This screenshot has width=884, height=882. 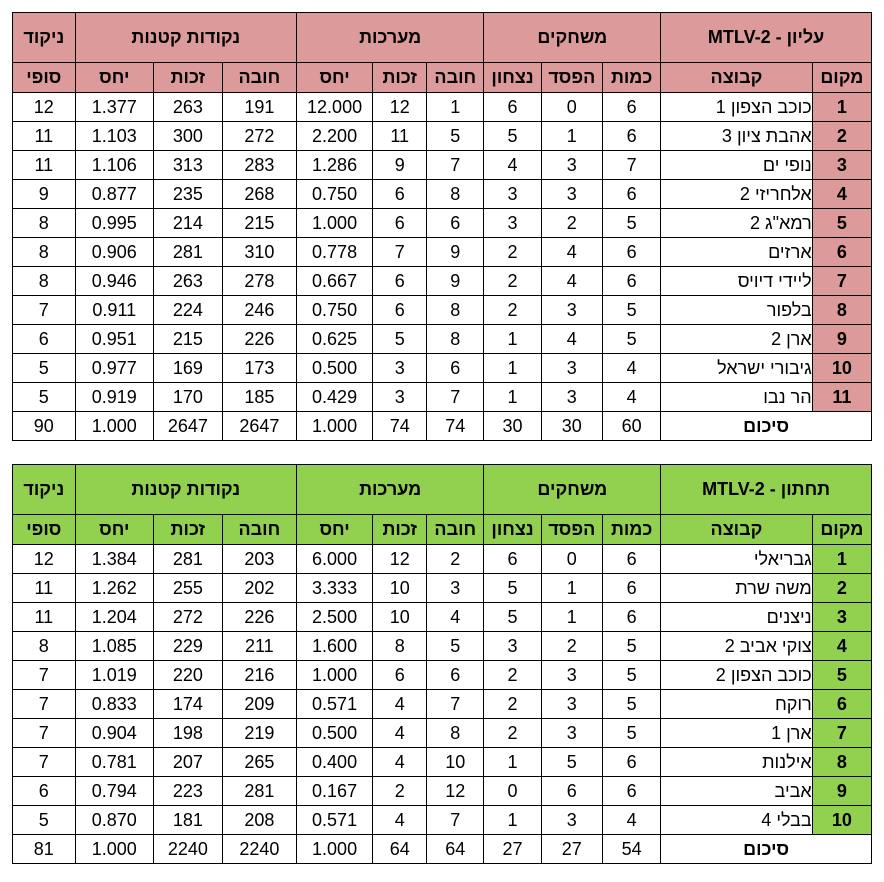 What do you see at coordinates (572, 646) in the screenshot?
I see `lost-cell: 2` at bounding box center [572, 646].